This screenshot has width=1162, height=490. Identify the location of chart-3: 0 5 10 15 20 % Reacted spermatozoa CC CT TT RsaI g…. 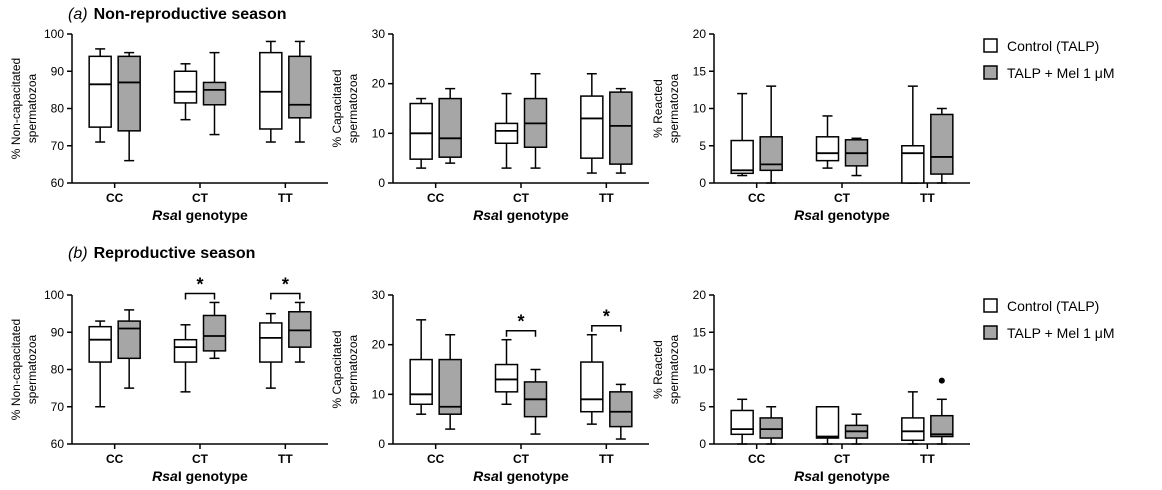
(810, 125).